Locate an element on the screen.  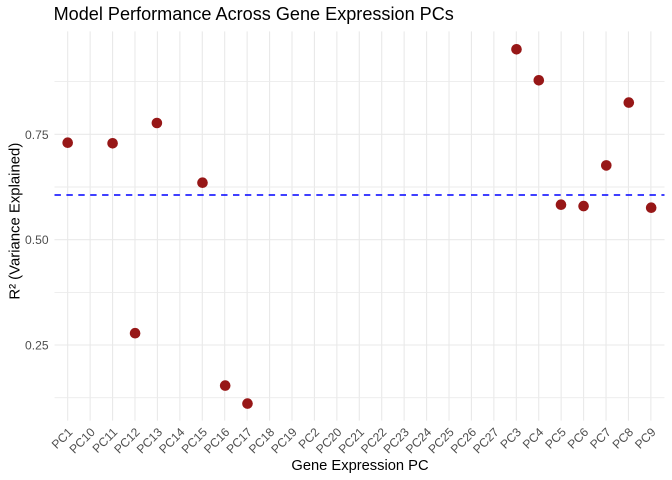
svg-text: 0.25 is located at coordinates (37, 346).